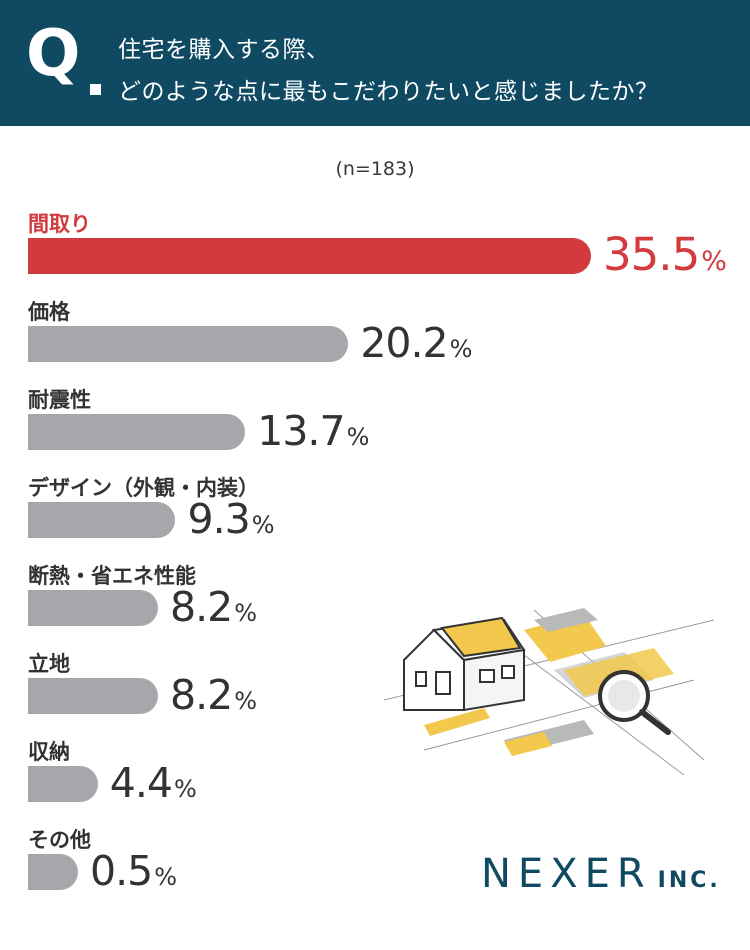  I want to click on value-number: 20.2, so click(404, 343).